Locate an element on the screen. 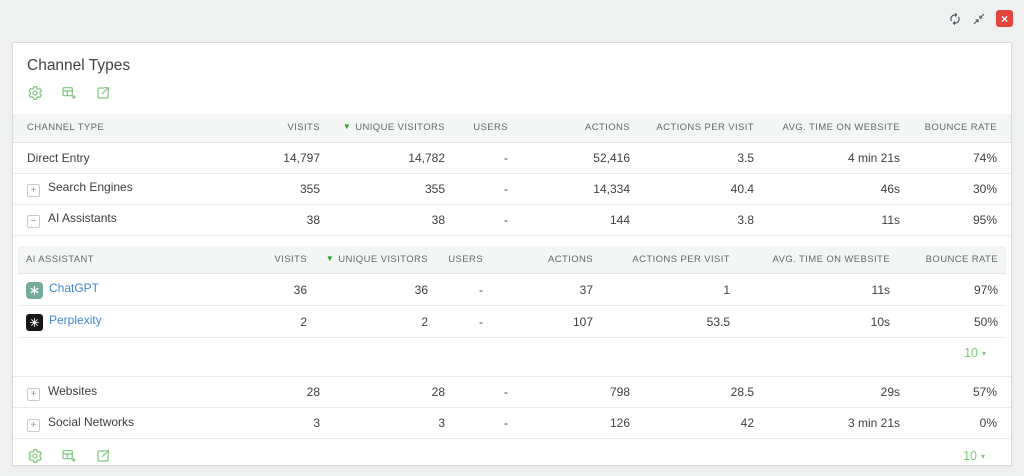 This screenshot has height=476, width=1024. refresh-icon is located at coordinates (955, 19).